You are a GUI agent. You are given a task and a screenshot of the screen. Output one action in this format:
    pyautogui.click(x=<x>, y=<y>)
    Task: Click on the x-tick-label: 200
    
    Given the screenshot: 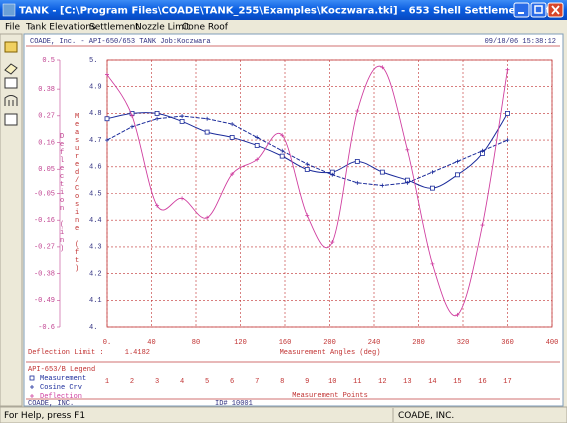 What is the action you would take?
    pyautogui.click(x=329, y=343)
    